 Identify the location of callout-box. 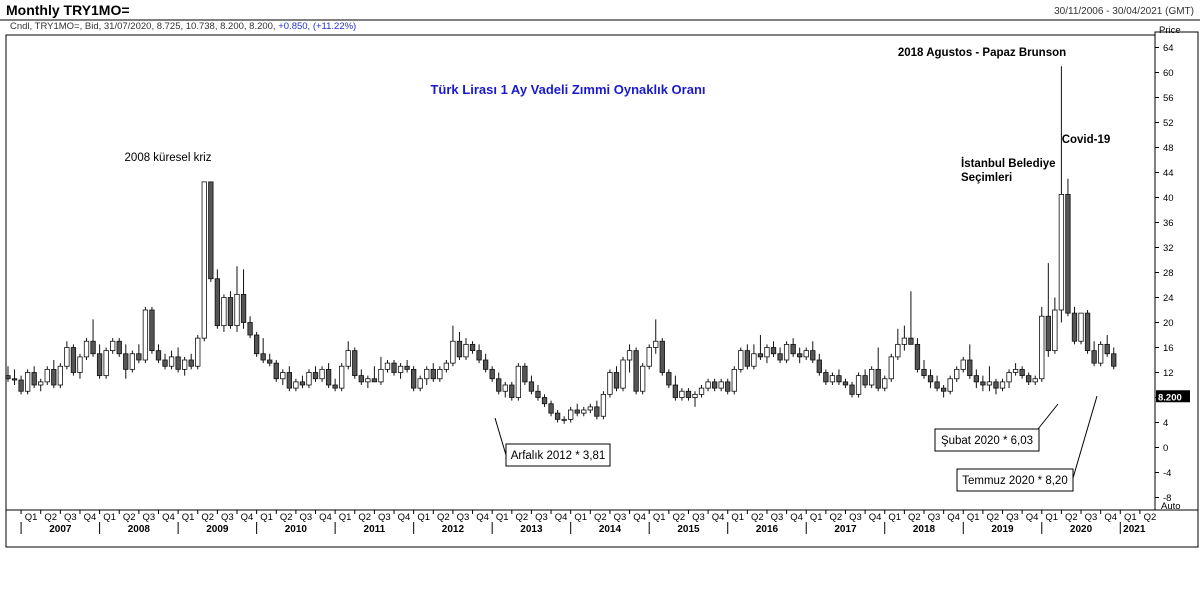
(987, 440).